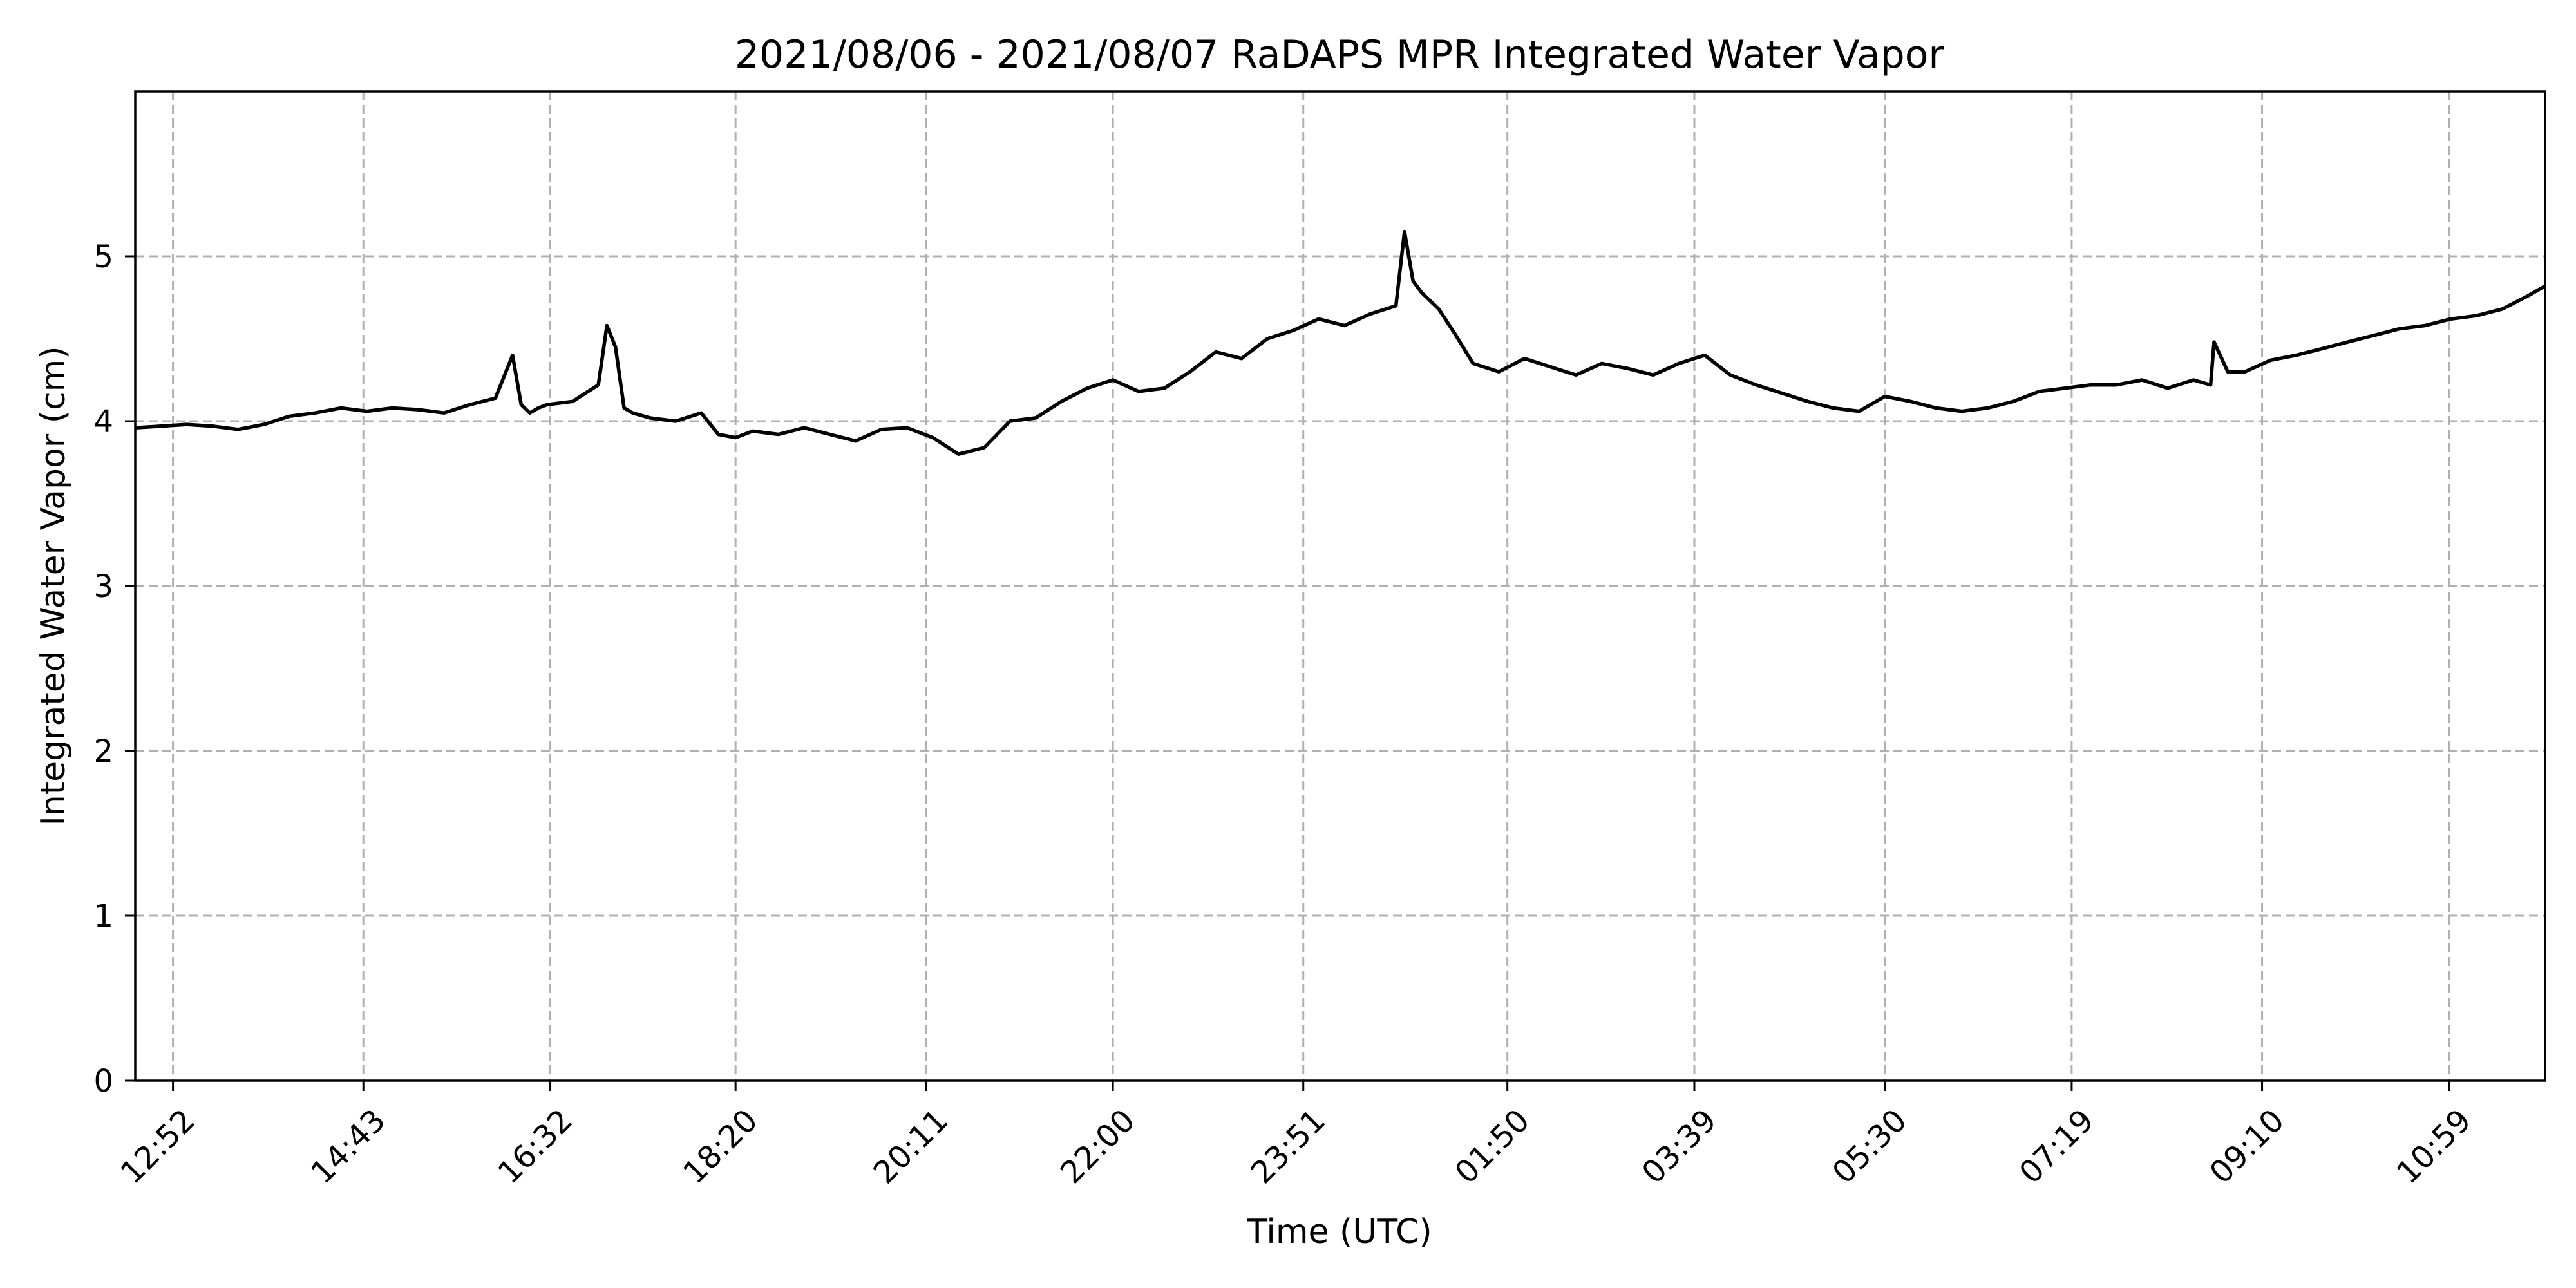 This screenshot has height=1288, width=2576. What do you see at coordinates (158, 1147) in the screenshot?
I see `x-tick-label: 12:52` at bounding box center [158, 1147].